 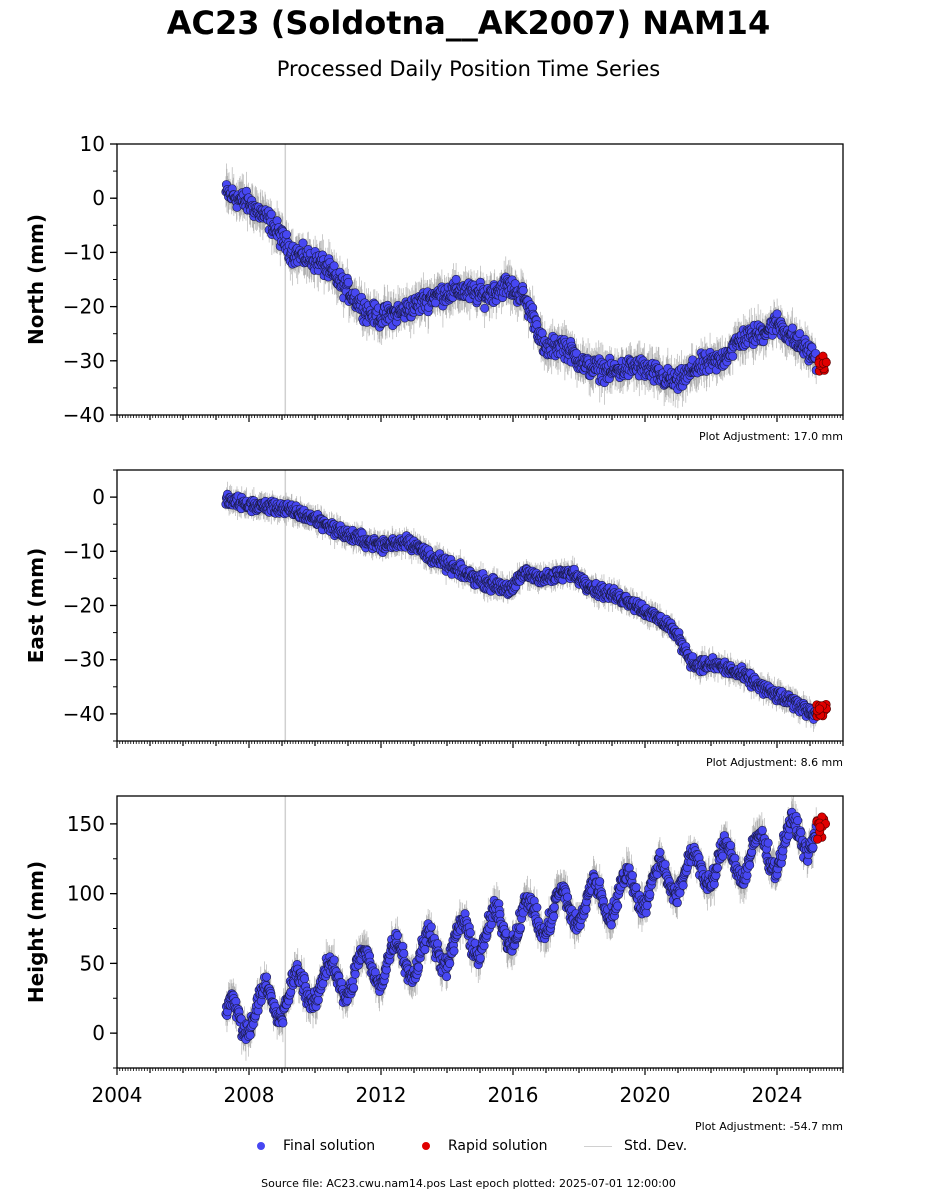 What do you see at coordinates (468, 23) in the screenshot?
I see `chart-title: AC23 (Soldotna__AK2007) NAM14` at bounding box center [468, 23].